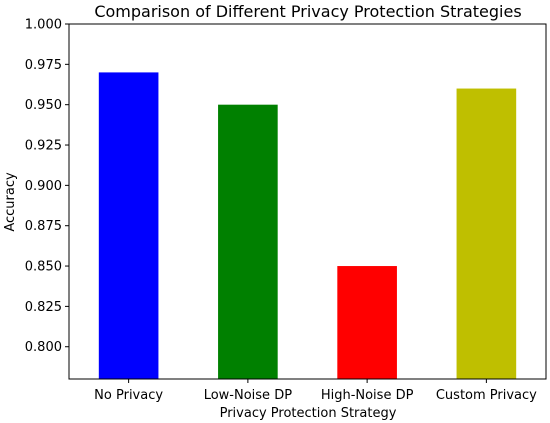  I want to click on x-tick-label: No Privacy, so click(128, 395).